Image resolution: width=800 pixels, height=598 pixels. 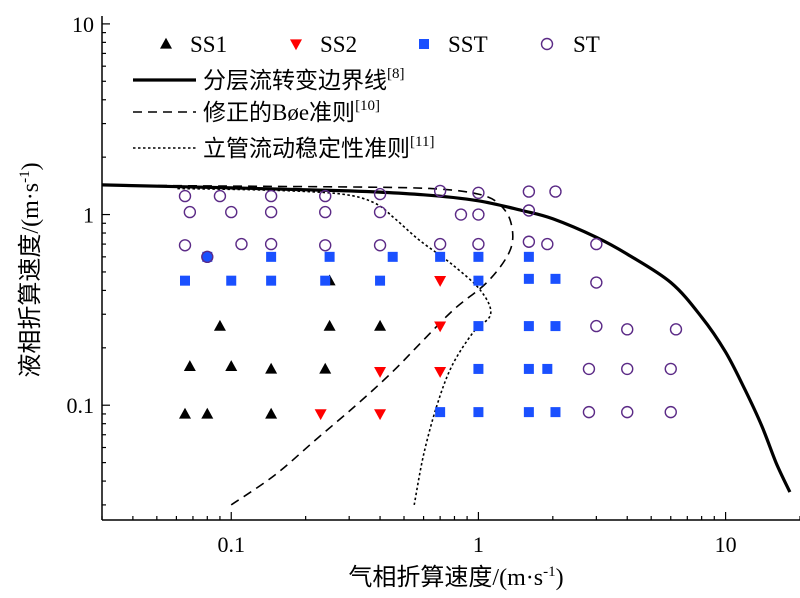 I want to click on legend-label-ss1: SS1, so click(x=208, y=44).